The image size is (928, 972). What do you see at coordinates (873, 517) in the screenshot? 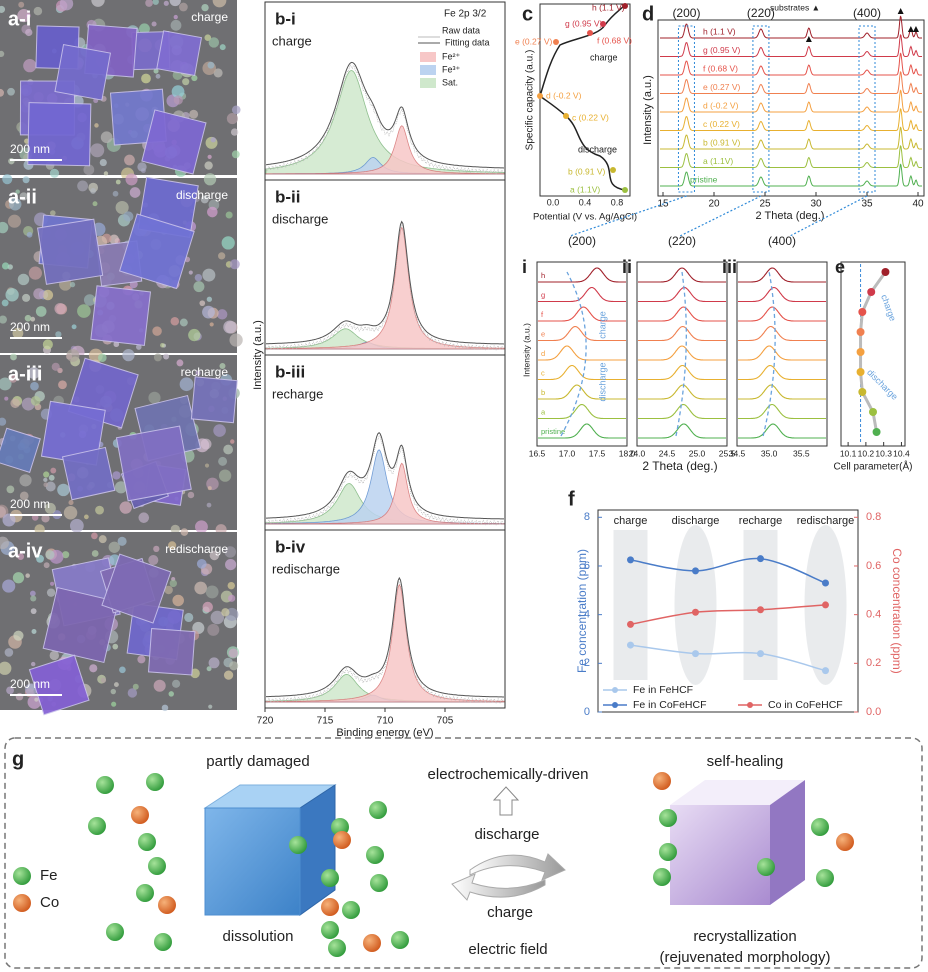
I see `y2-tick-label: 0.8` at bounding box center [873, 517].